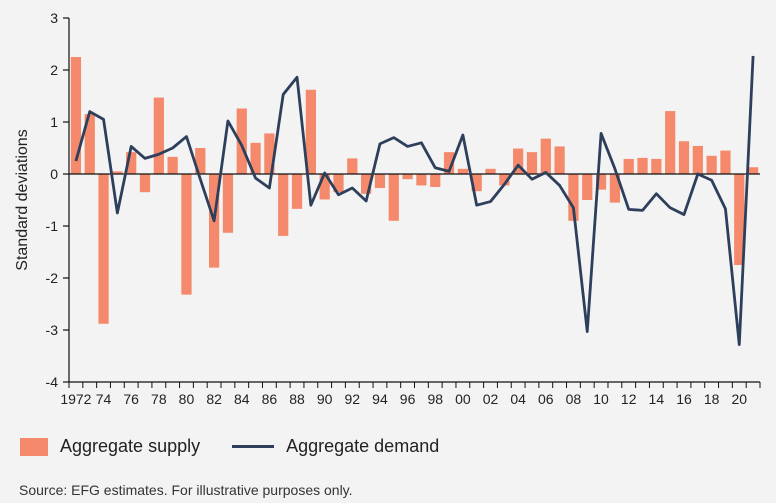  Describe the element at coordinates (228, 203) in the screenshot. I see `supply-bar-1983` at that location.